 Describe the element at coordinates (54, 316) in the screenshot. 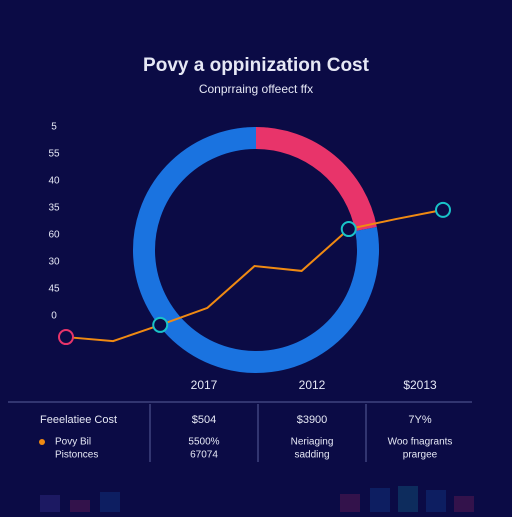

I see `y-tick-label: 0` at that location.